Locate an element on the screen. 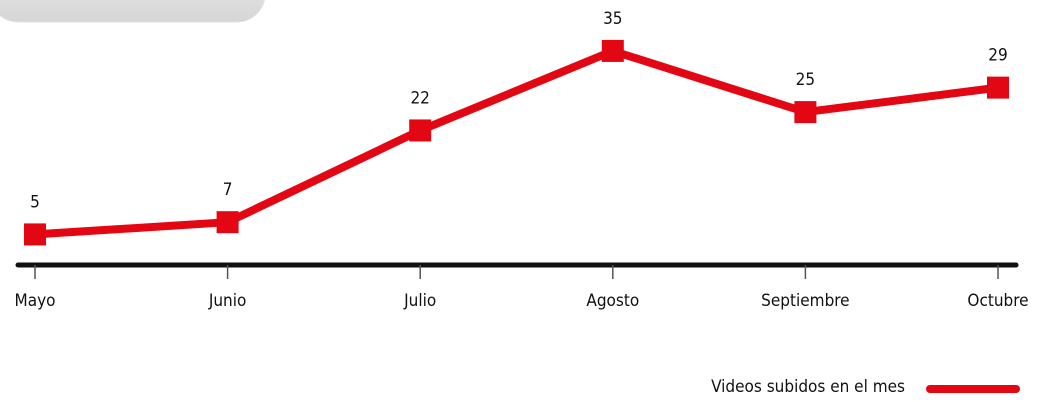 The height and width of the screenshot is (402, 1046). x-tick-label: Julio is located at coordinates (419, 301).